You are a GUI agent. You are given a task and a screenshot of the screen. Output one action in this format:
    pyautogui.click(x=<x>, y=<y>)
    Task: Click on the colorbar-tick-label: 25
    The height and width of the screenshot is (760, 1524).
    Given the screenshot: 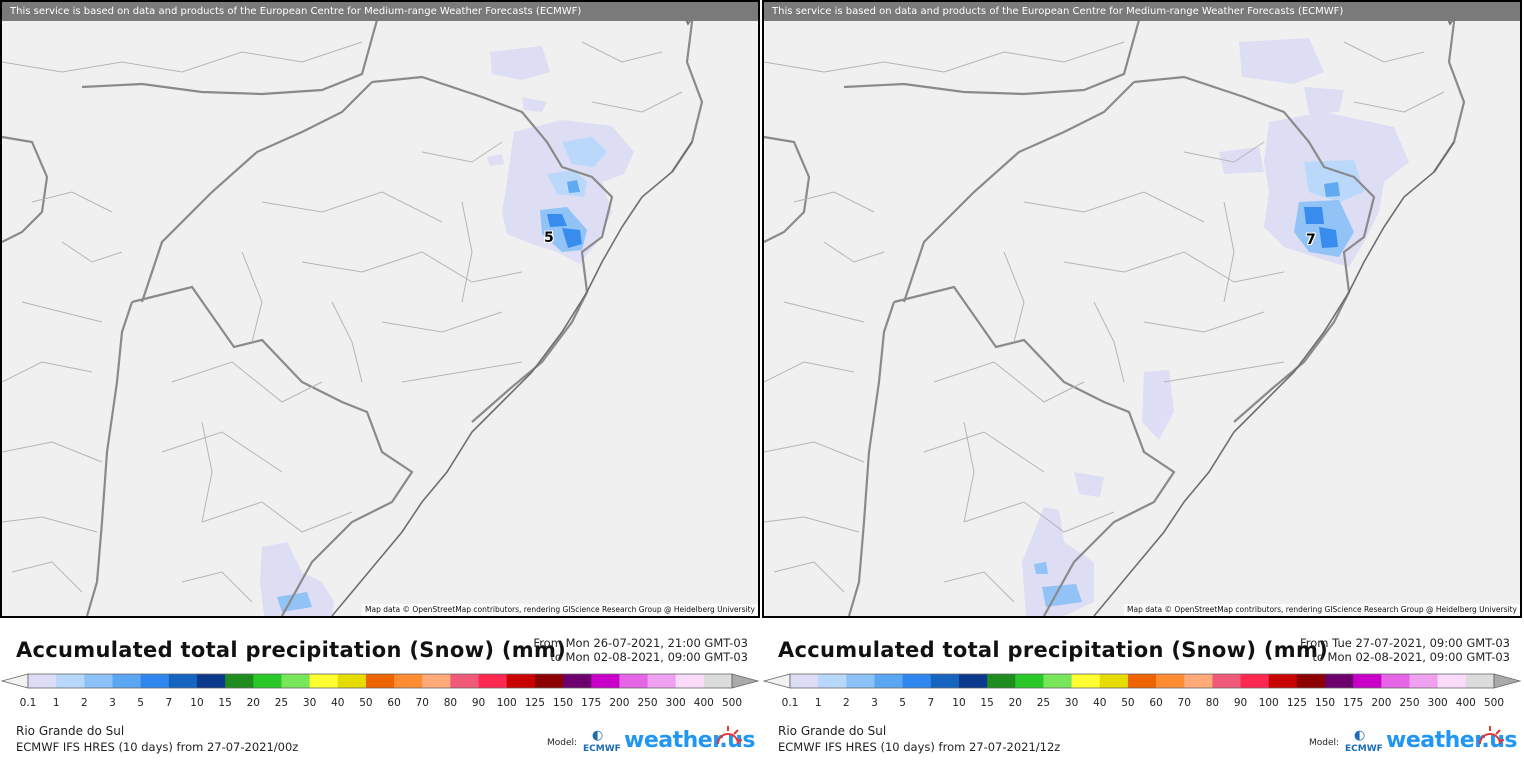 What is the action you would take?
    pyautogui.click(x=281, y=703)
    